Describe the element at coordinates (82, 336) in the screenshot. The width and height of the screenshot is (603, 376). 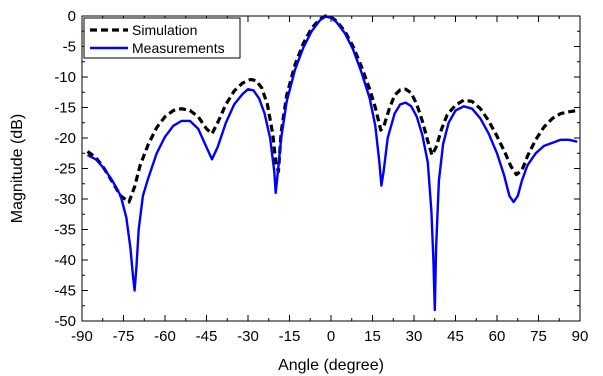
I see `x-tick-label: -90` at that location.